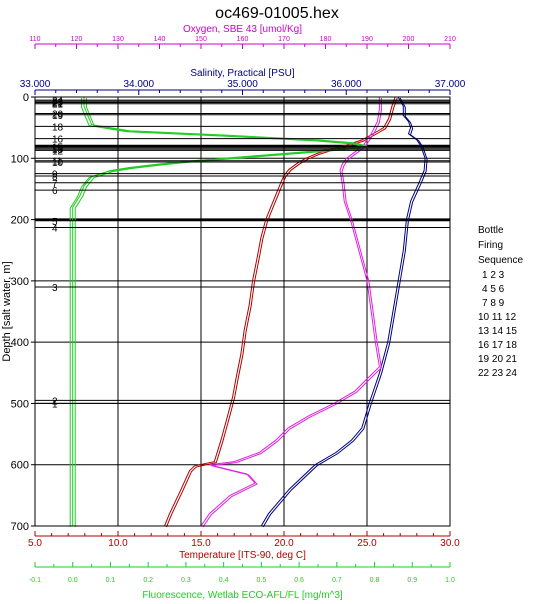  What do you see at coordinates (7, 311) in the screenshot?
I see `depth-axis-label: Depth [salt water, m]` at bounding box center [7, 311].